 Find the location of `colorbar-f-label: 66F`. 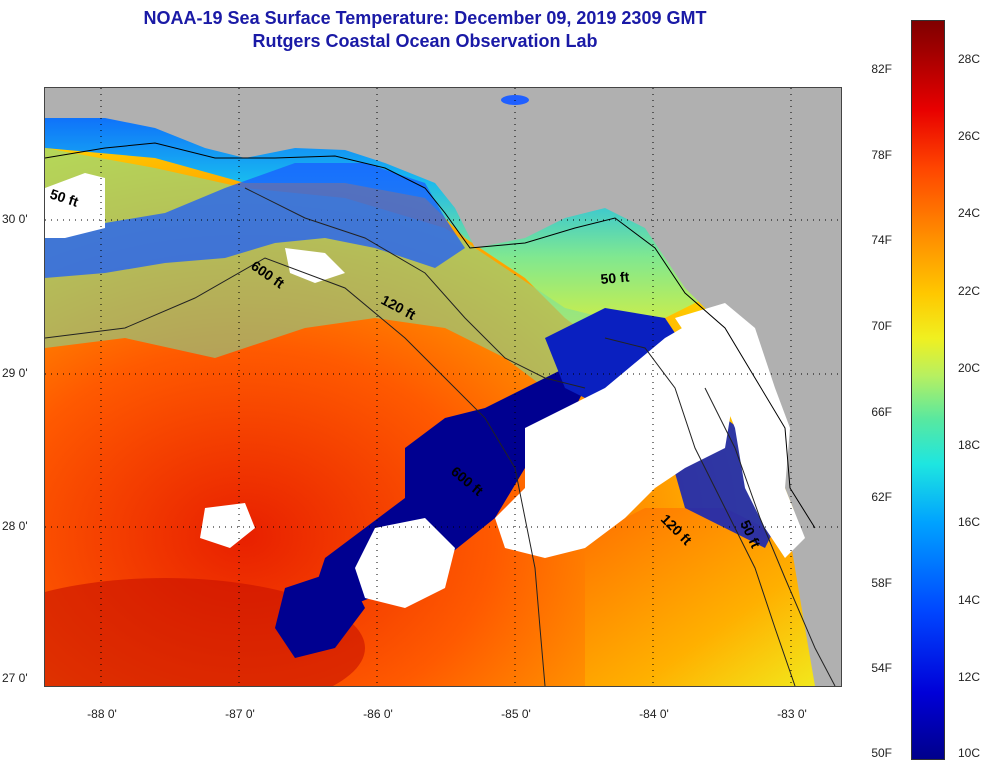

colorbar-f-label: 66F is located at coordinates (881, 412).